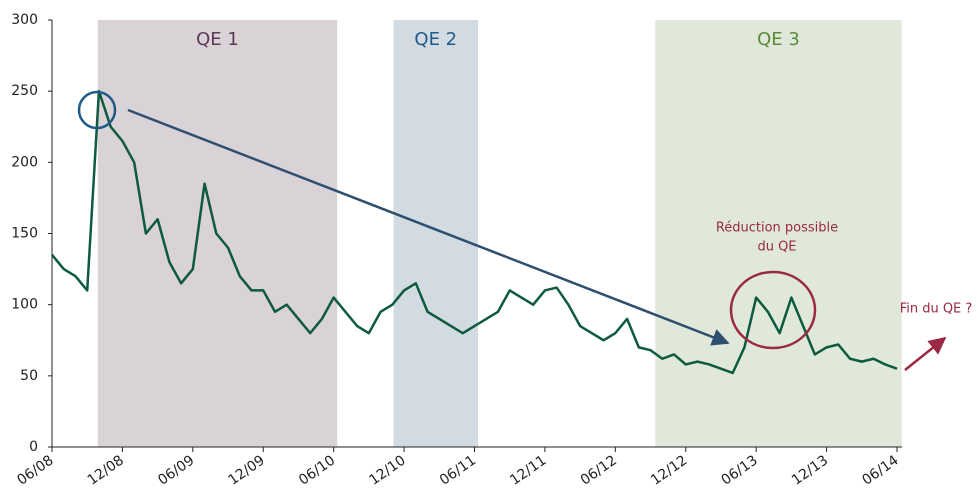 The width and height of the screenshot is (978, 500). I want to click on end-arrow, so click(925, 353).